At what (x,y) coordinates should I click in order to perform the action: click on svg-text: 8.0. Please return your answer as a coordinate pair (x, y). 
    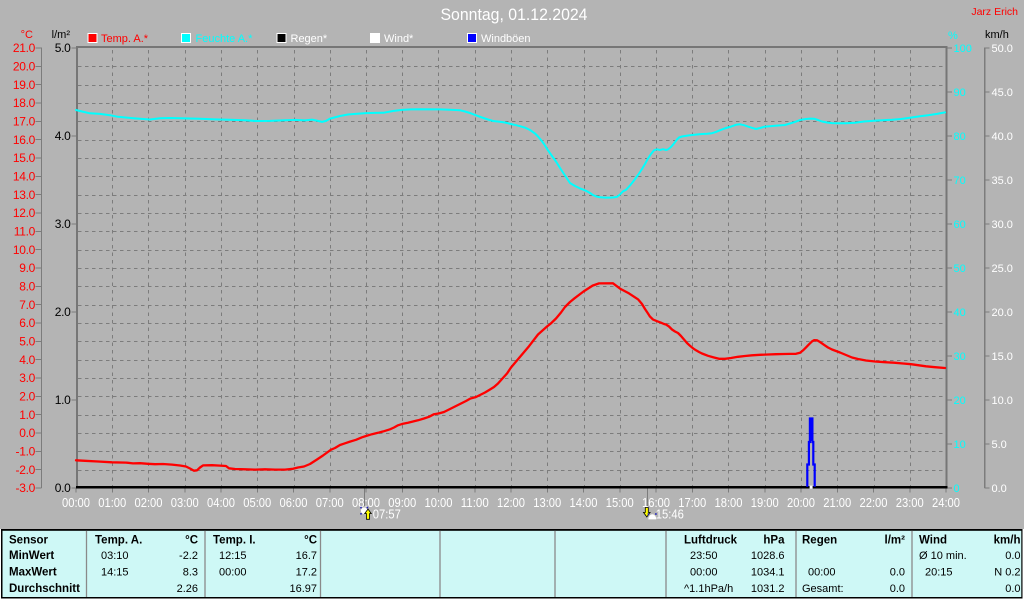
    Looking at the image, I should click on (27, 287).